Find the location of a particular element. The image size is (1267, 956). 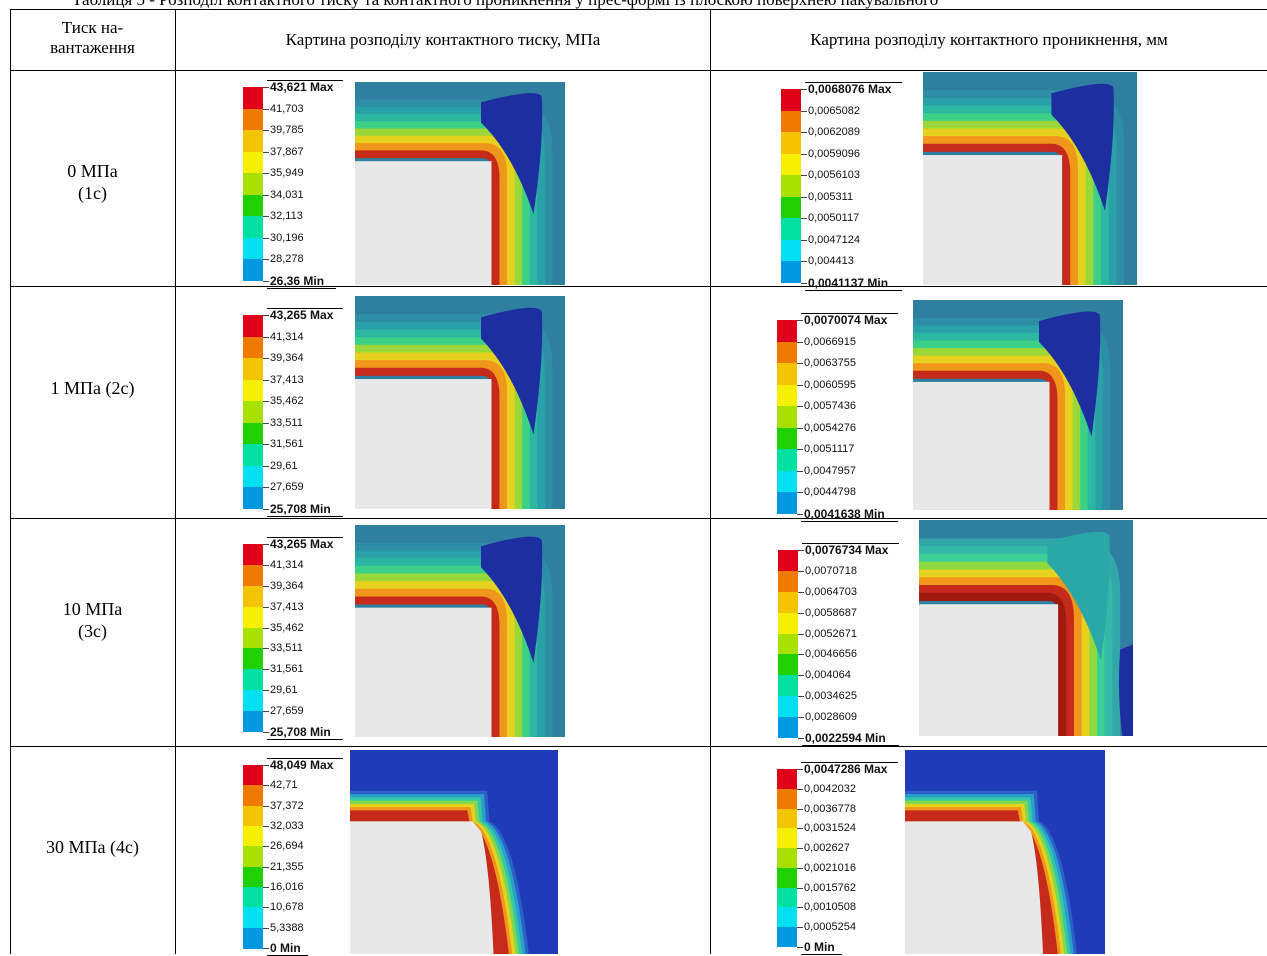

row-label-line1: 0 МПа is located at coordinates (92, 171).